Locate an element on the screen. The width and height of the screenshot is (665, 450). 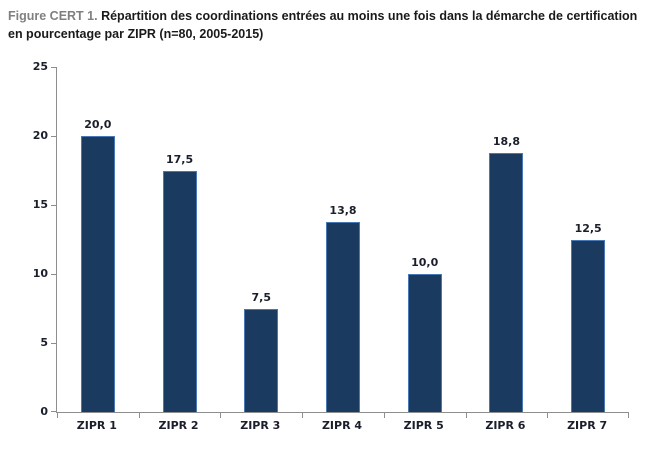
bar-value-label: 12,5 is located at coordinates (588, 228).